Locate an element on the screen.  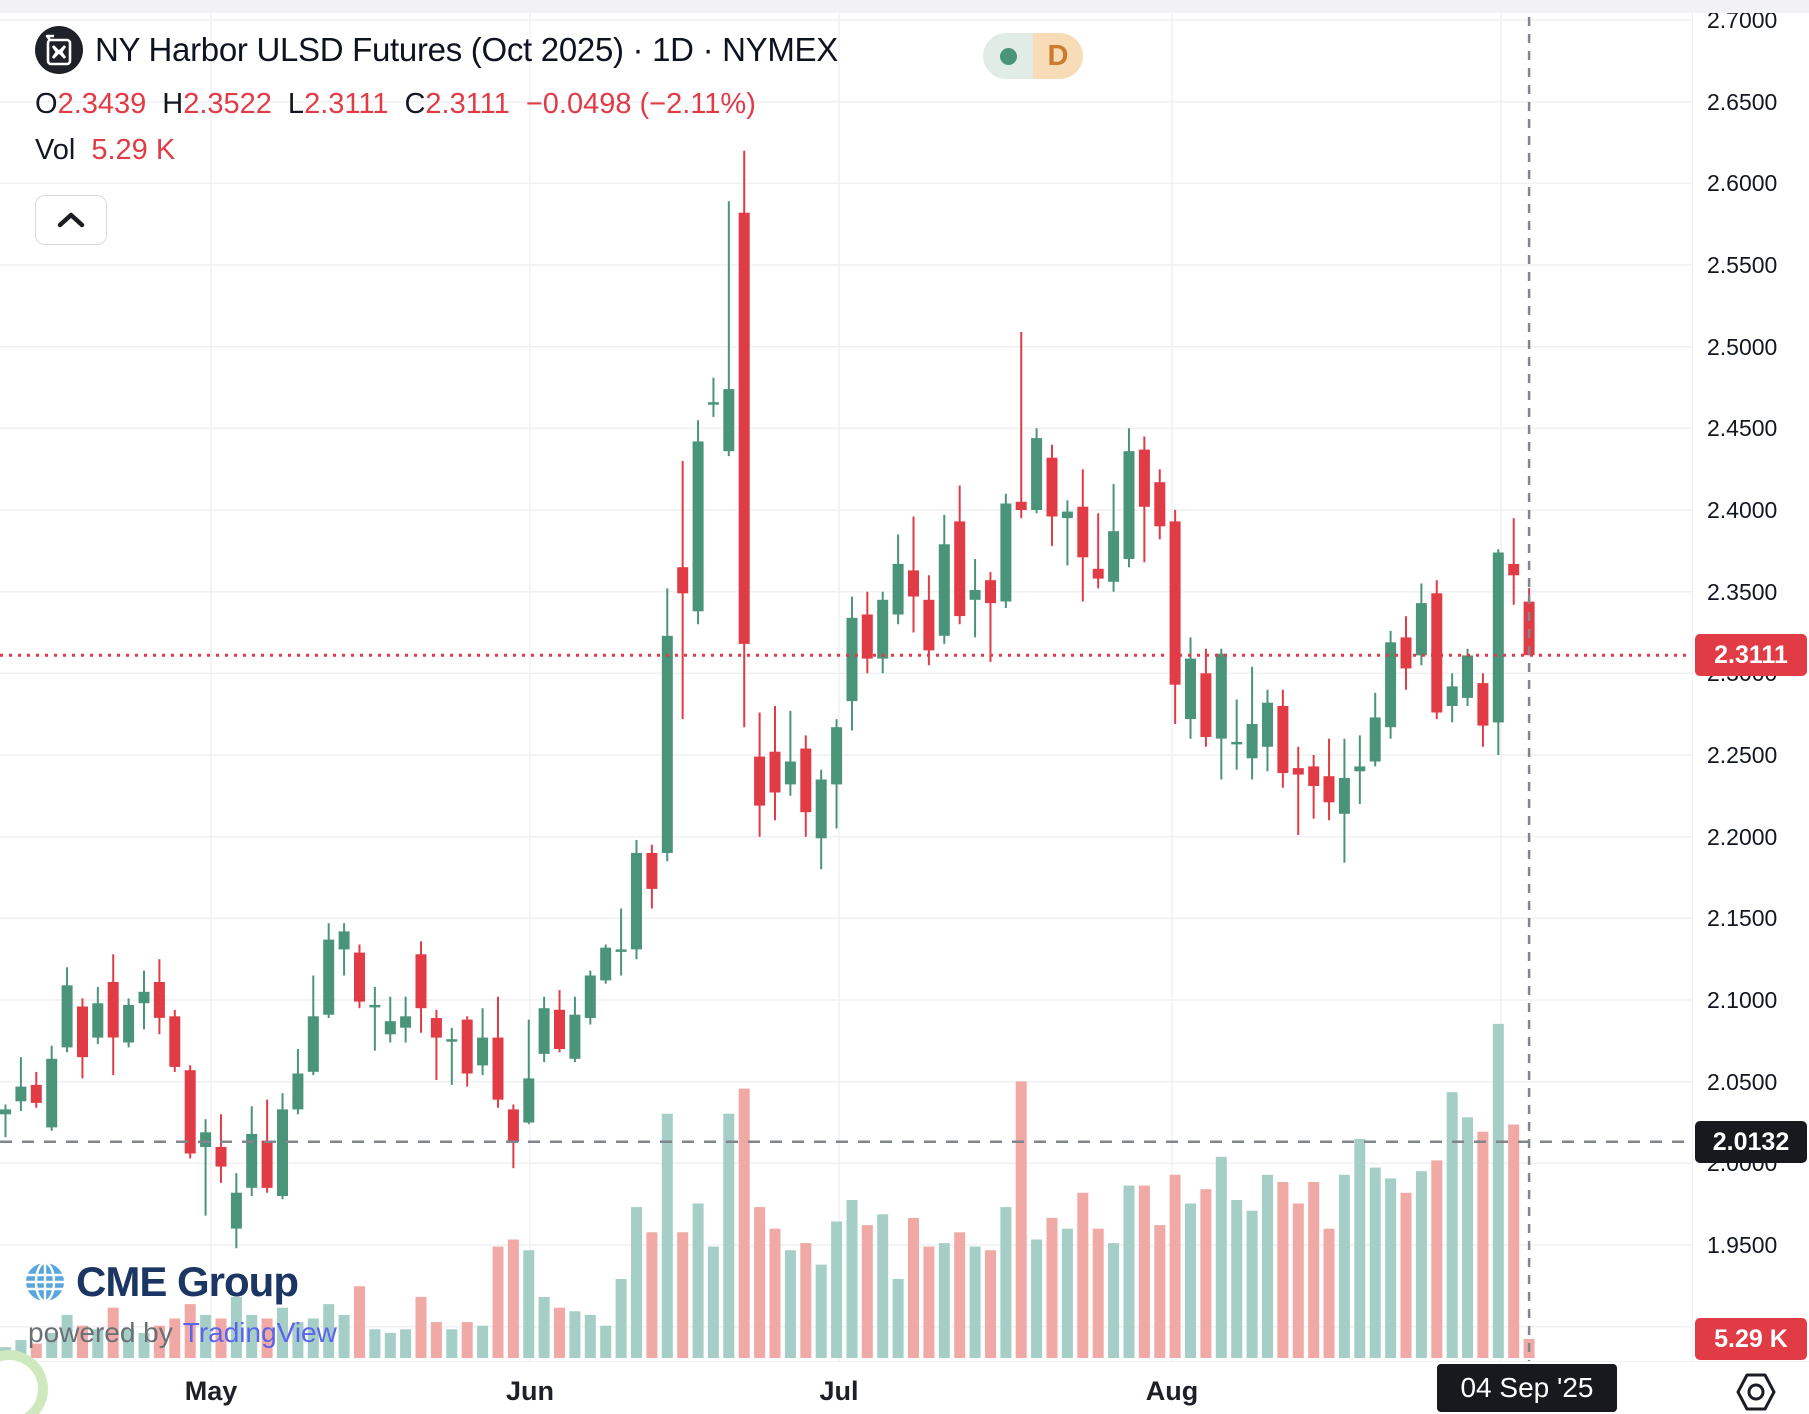
collapse-legend-button is located at coordinates (71, 220).